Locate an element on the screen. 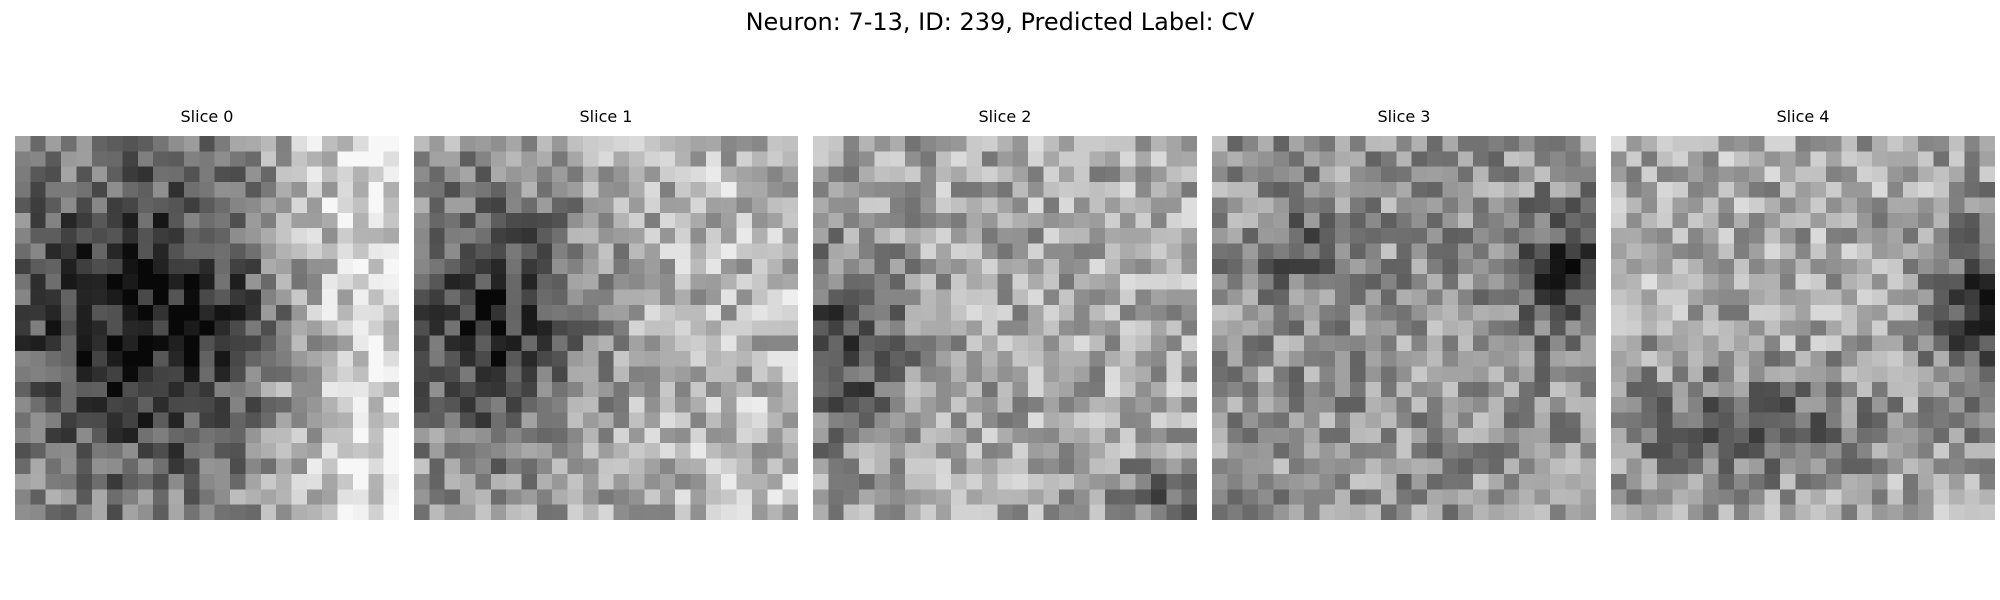 Image resolution: width=2000 pixels, height=600 pixels. slice-title: Slice 4 is located at coordinates (1803, 117).